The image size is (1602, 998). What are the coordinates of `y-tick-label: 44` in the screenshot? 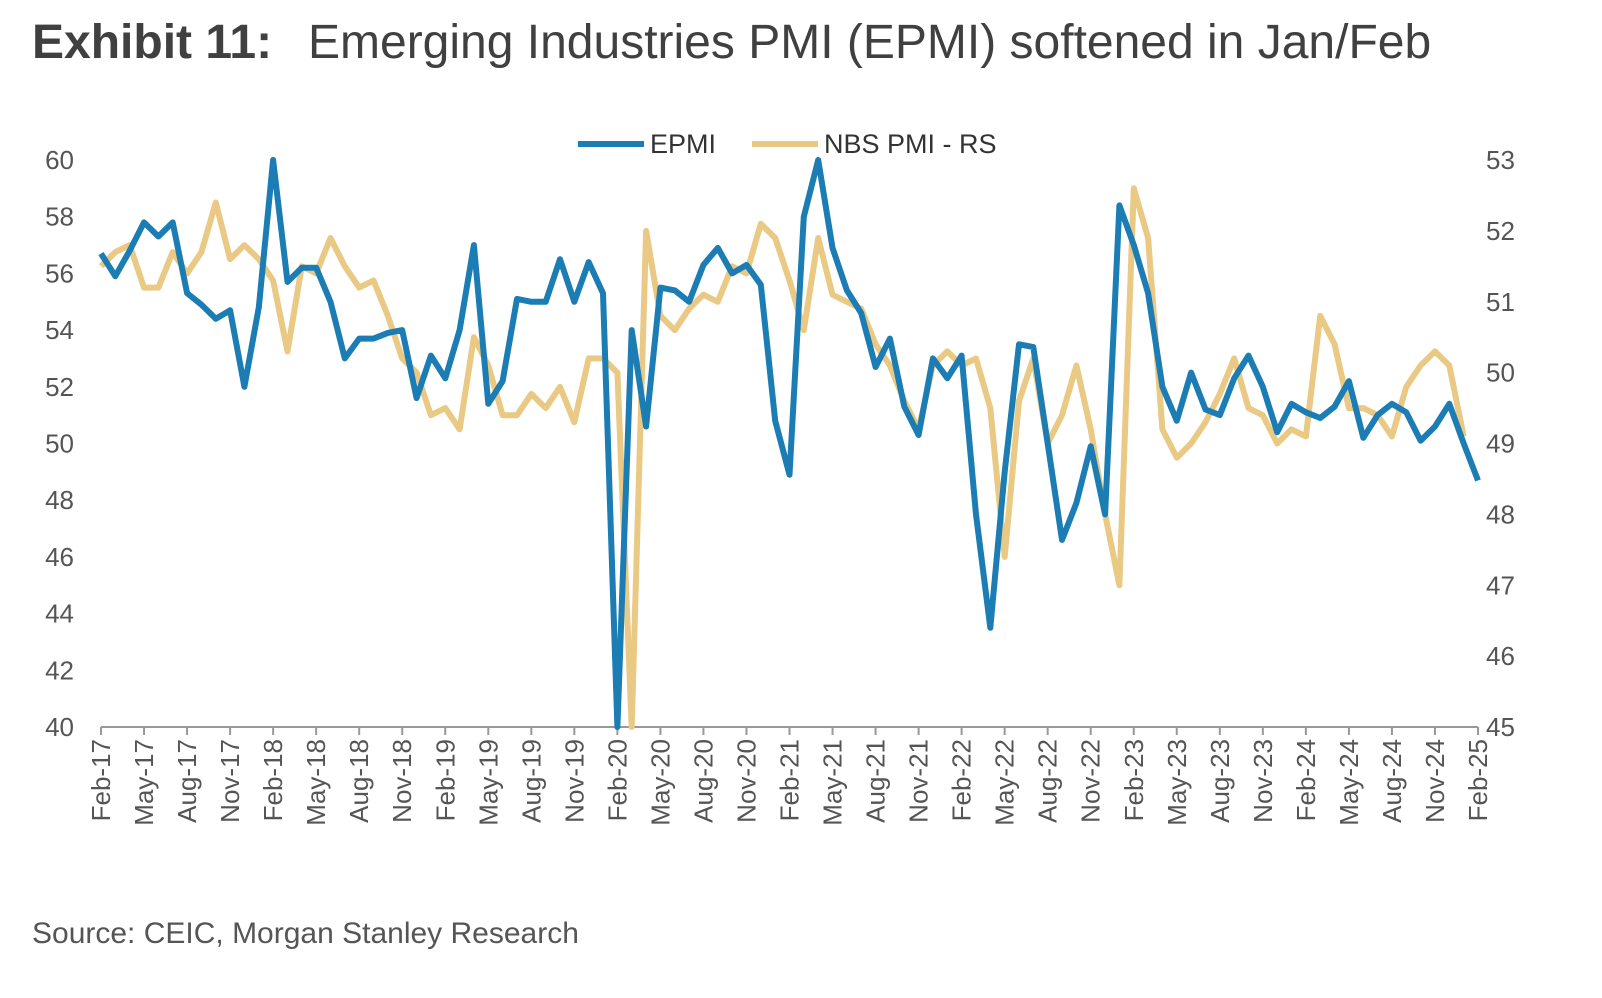 It's located at (59, 614).